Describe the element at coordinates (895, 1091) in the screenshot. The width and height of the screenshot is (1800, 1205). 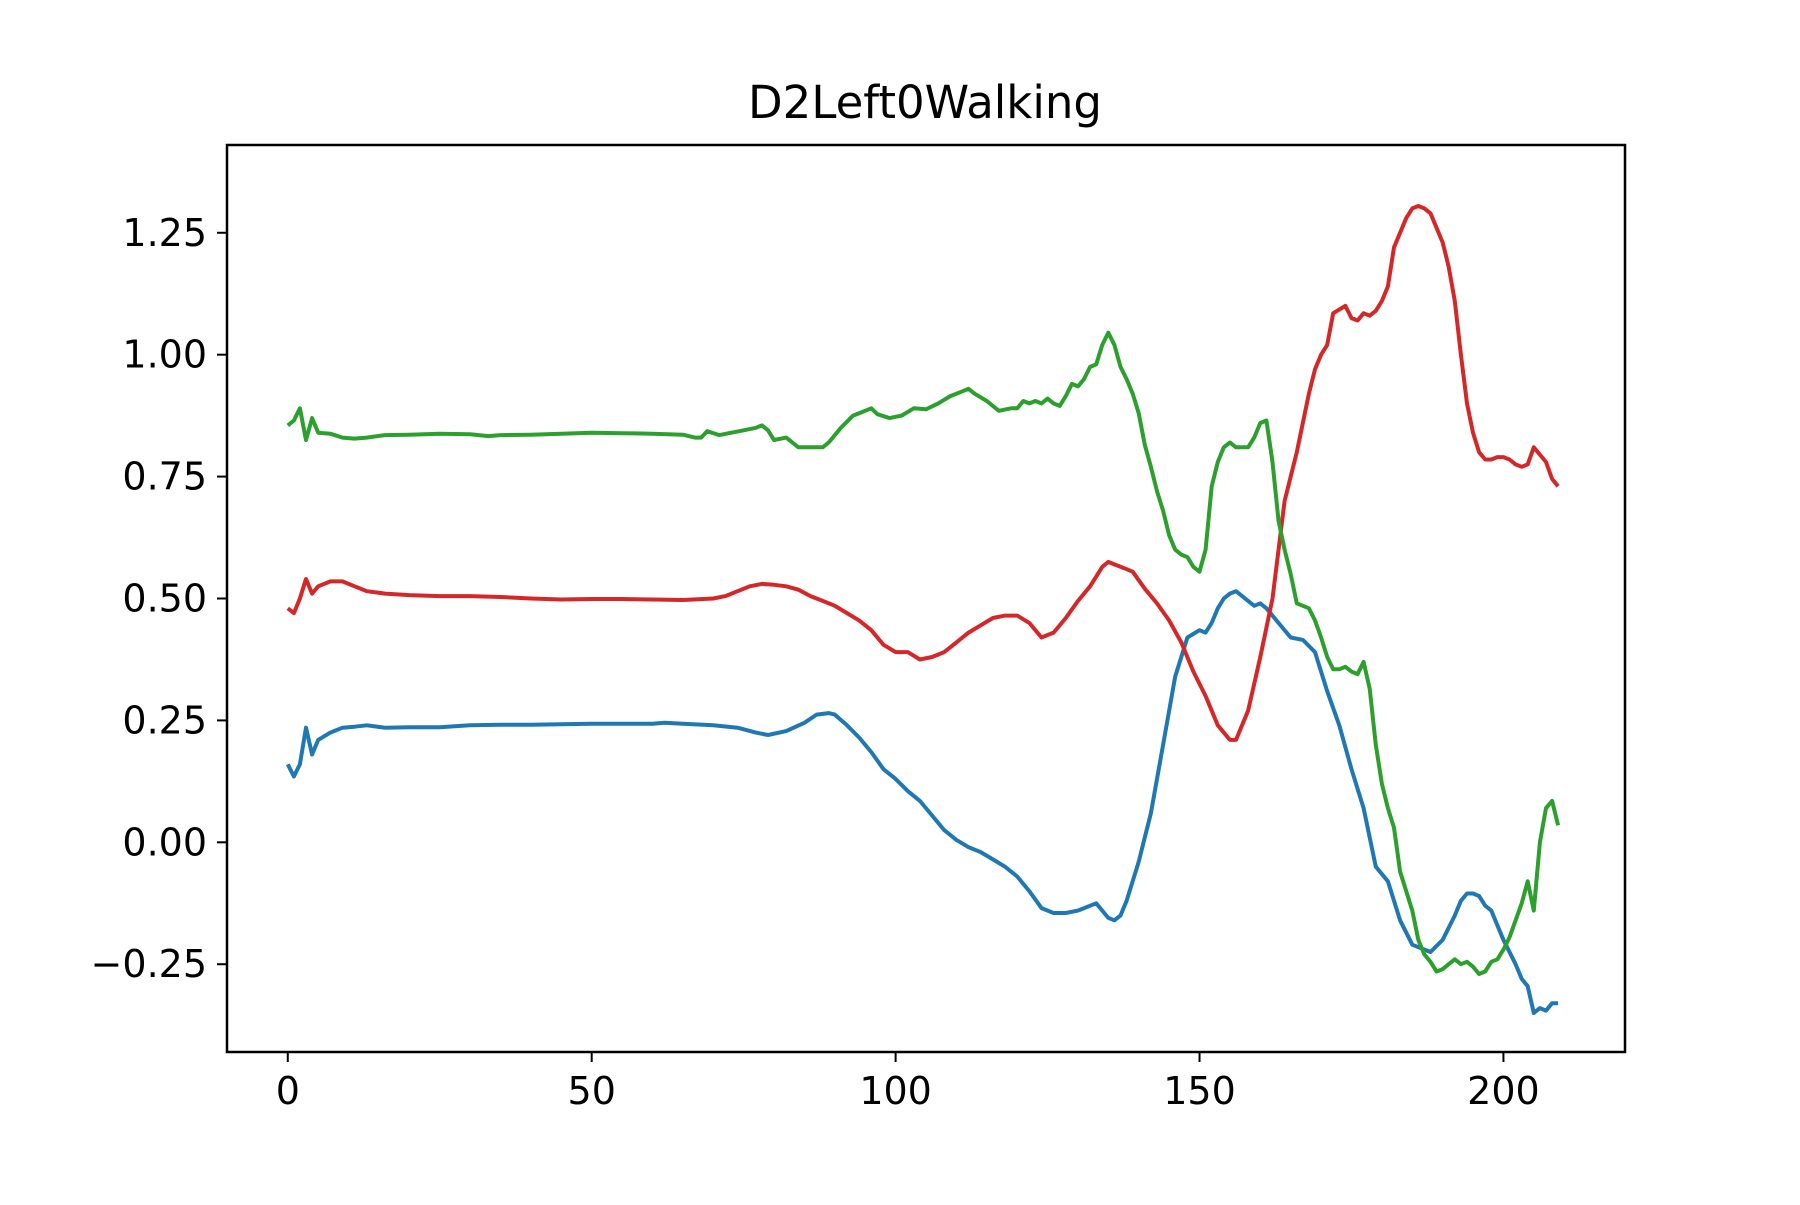
I see `x-tick-label: 100` at that location.